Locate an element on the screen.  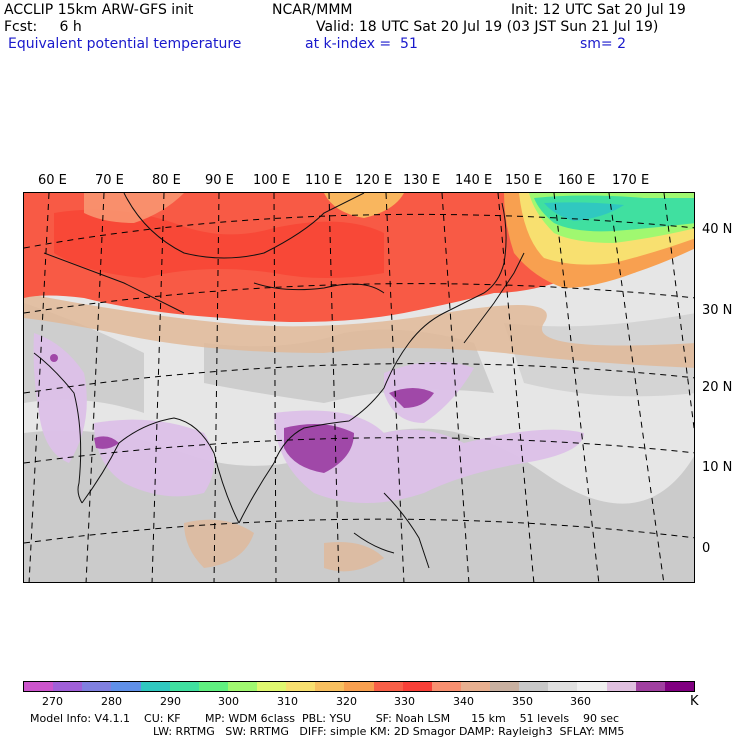
longitude-label: 130 E is located at coordinates (422, 180).